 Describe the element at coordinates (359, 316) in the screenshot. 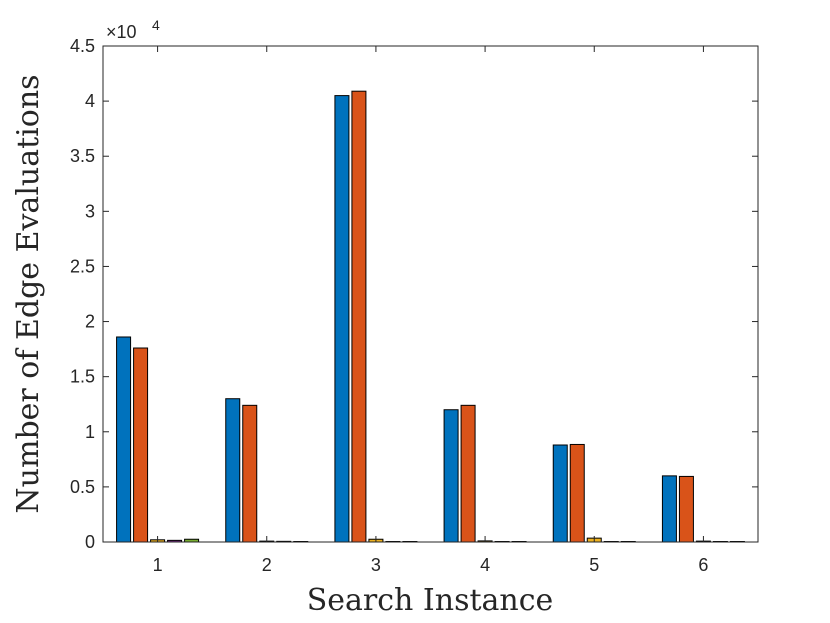

I see `bar-series2-cat3` at that location.